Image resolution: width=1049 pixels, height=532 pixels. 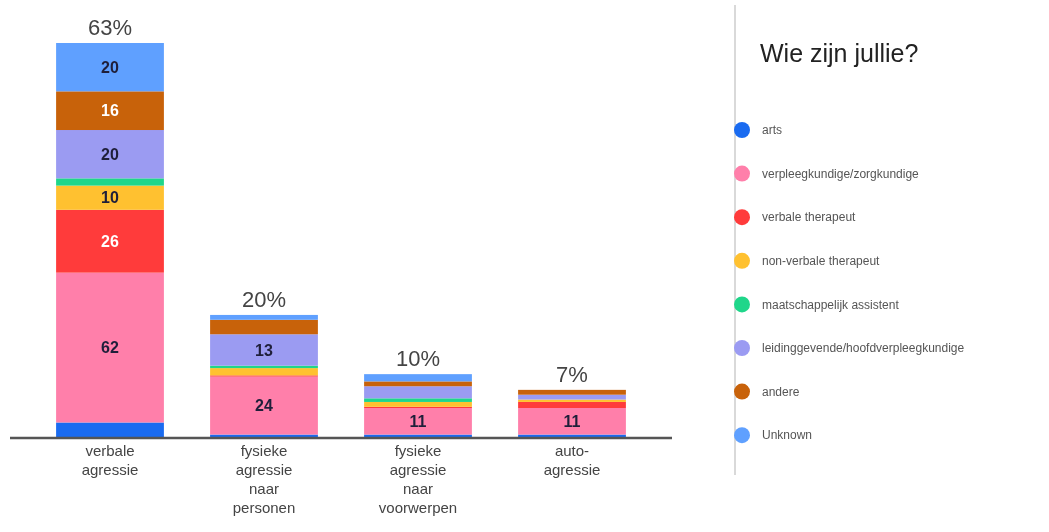 I want to click on data-label: 10, so click(x=110, y=198).